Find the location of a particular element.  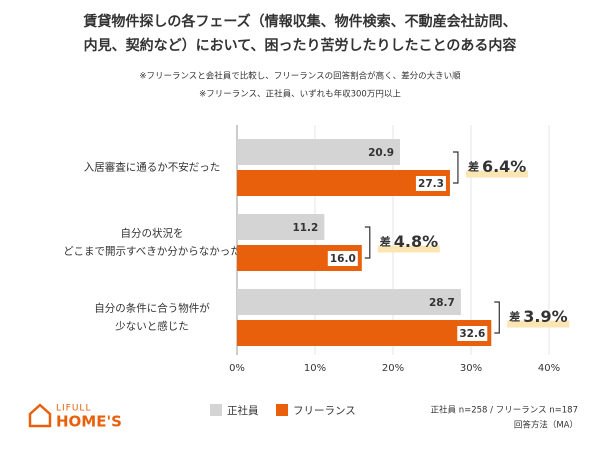

value-label: 16.0 is located at coordinates (343, 259).